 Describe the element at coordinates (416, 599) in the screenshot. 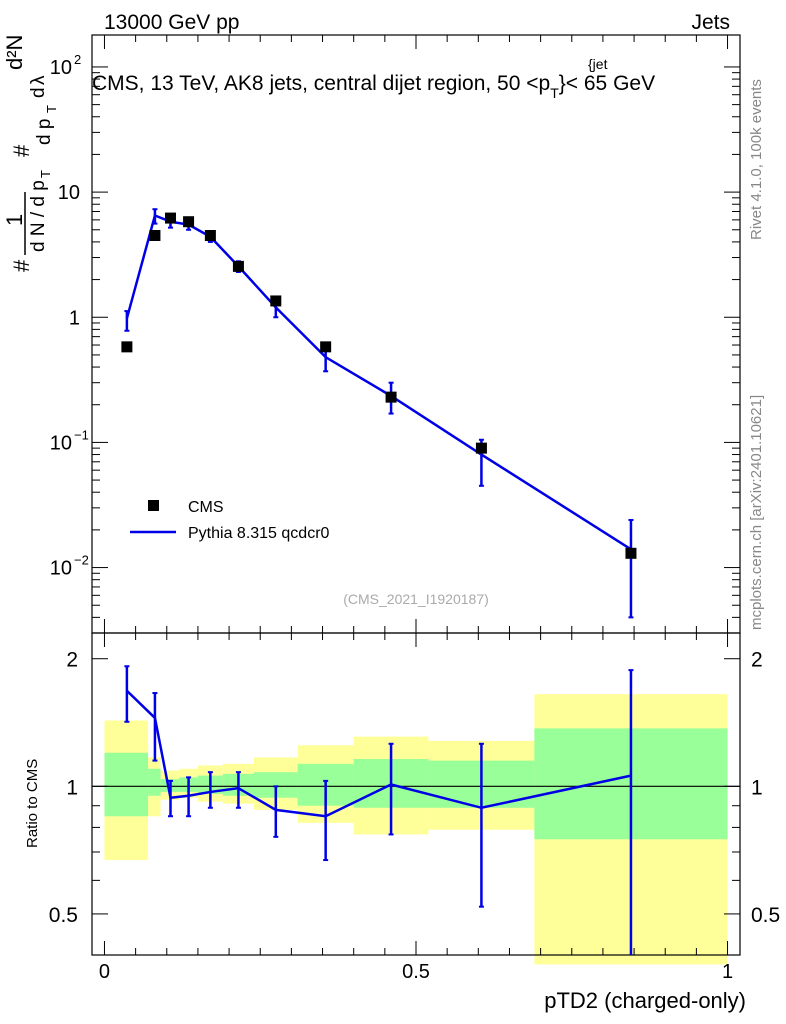

I see `analysis-id: (CMS_2021_I1920187)` at that location.